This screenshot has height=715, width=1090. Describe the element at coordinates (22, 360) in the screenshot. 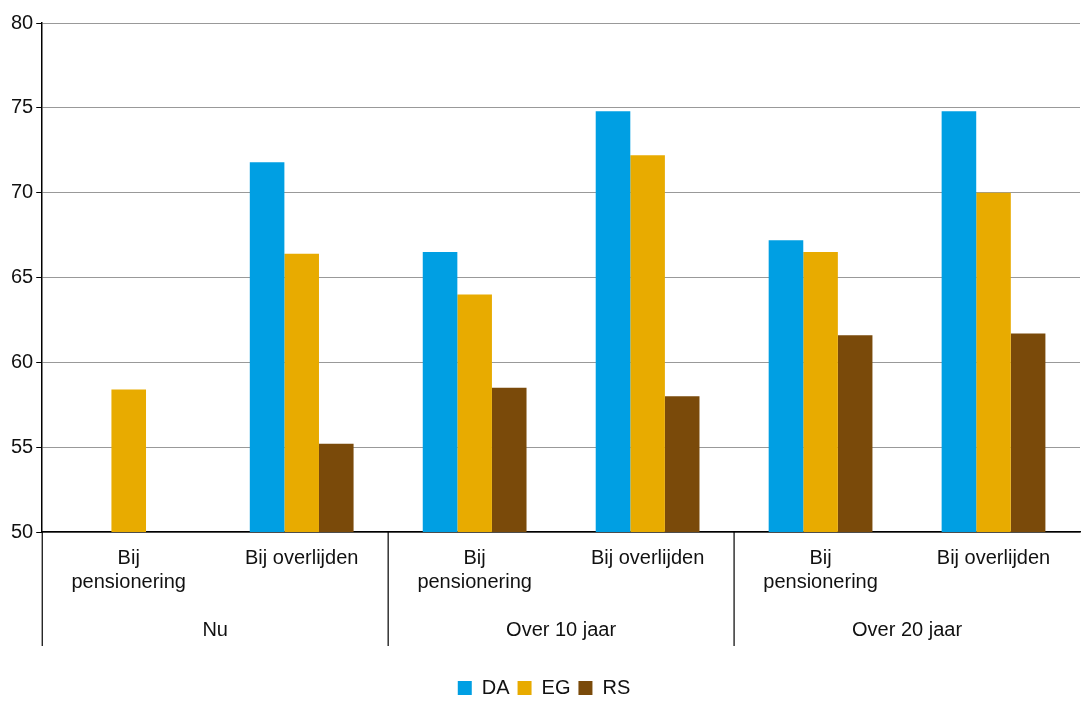

I see `y-tick-label: 60` at that location.